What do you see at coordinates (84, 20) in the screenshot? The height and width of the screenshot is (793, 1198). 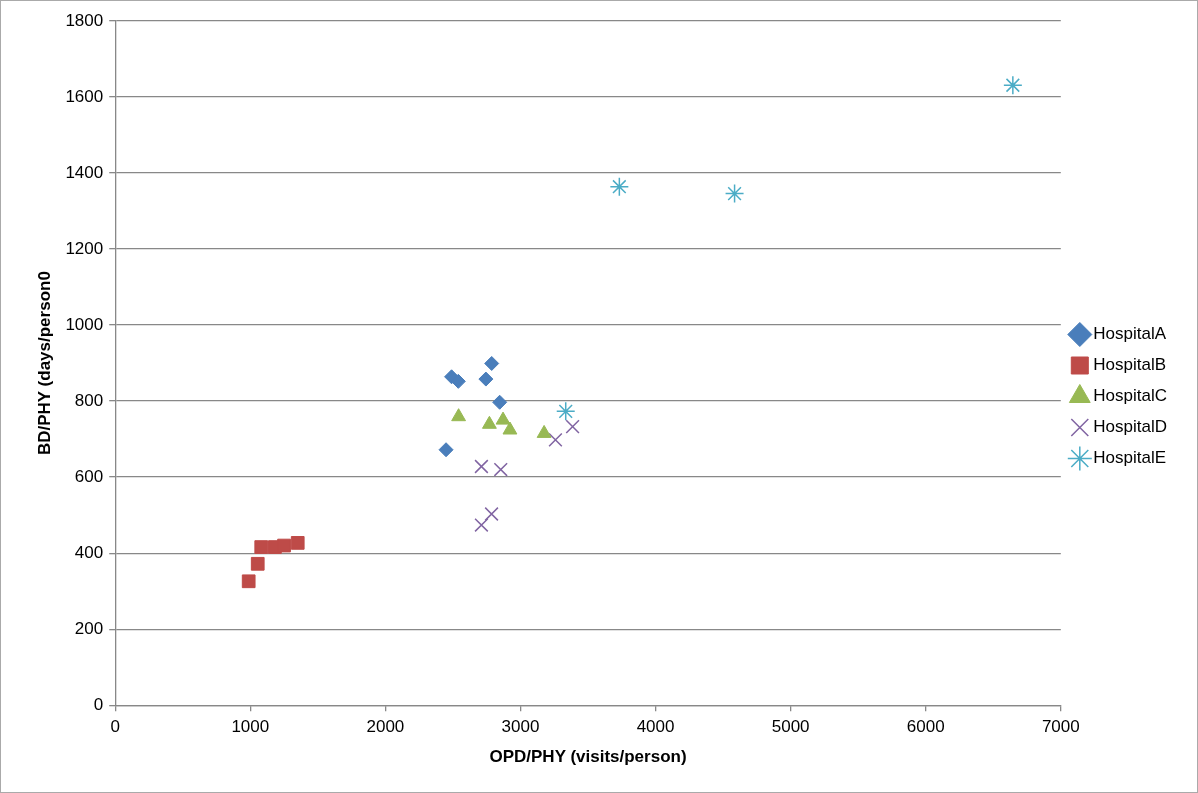 I see `y-tick-label: 1800` at bounding box center [84, 20].